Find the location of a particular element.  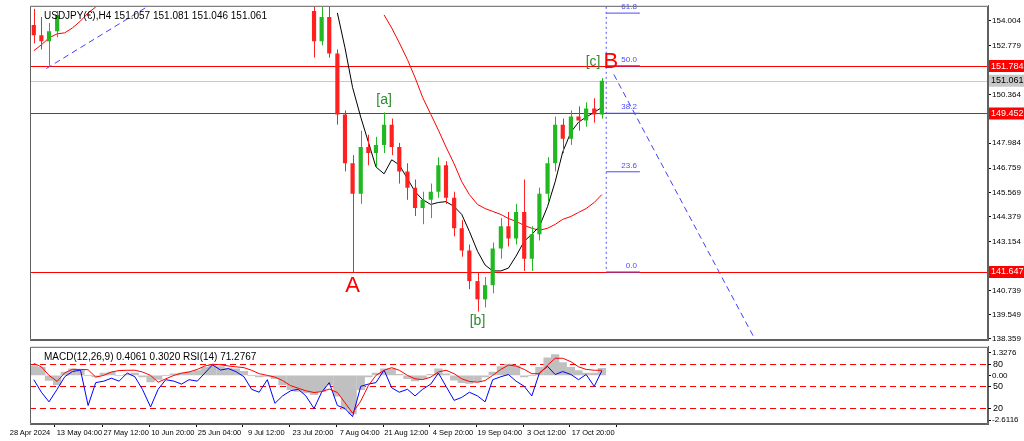

y-tick-label: 150.364 is located at coordinates (1007, 95).